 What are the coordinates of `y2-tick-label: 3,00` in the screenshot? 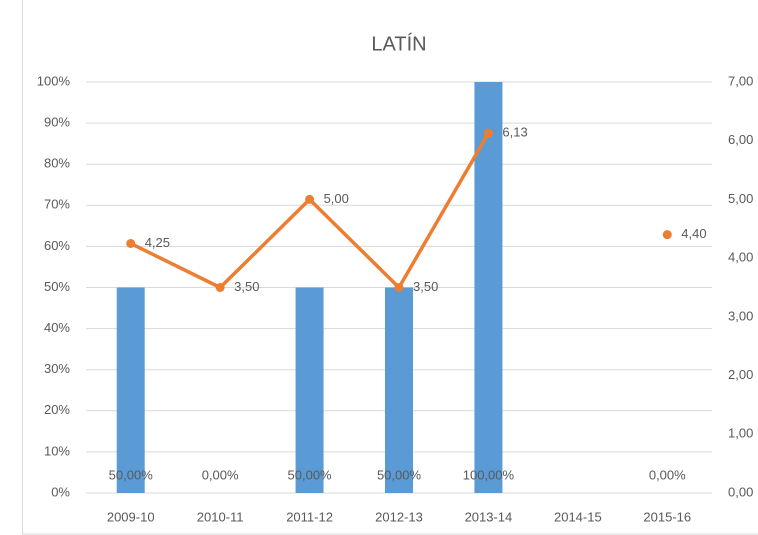 It's located at (740, 315).